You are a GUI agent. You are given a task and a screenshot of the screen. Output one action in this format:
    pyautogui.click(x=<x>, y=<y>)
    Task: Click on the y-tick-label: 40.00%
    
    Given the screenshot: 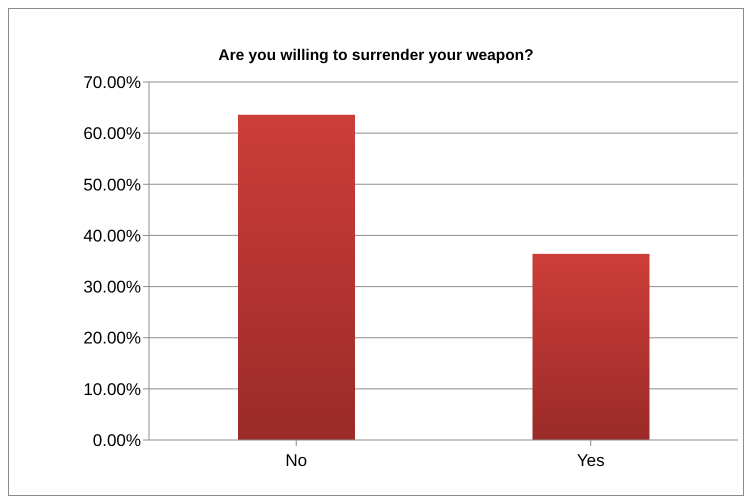 What is the action you would take?
    pyautogui.click(x=112, y=236)
    